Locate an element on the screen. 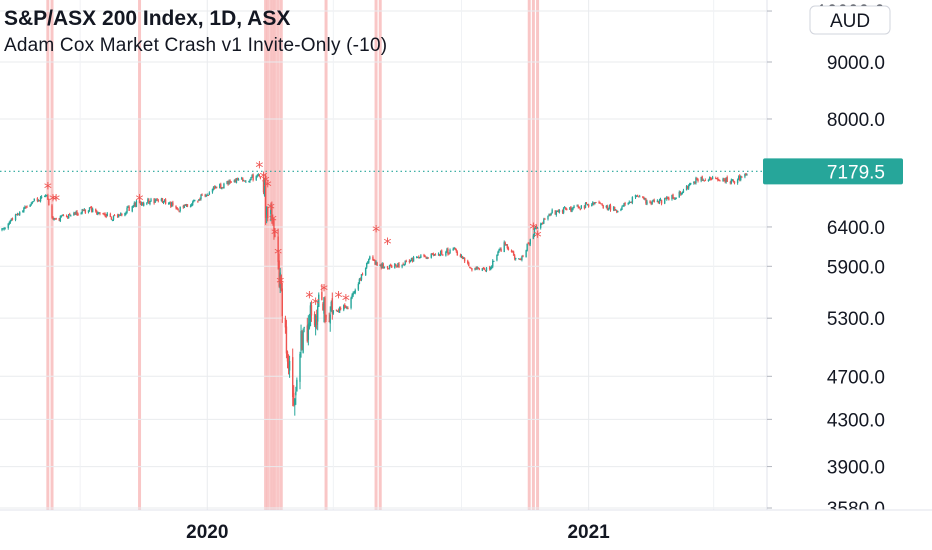  price-tick-label: 9000.0 is located at coordinates (856, 63).